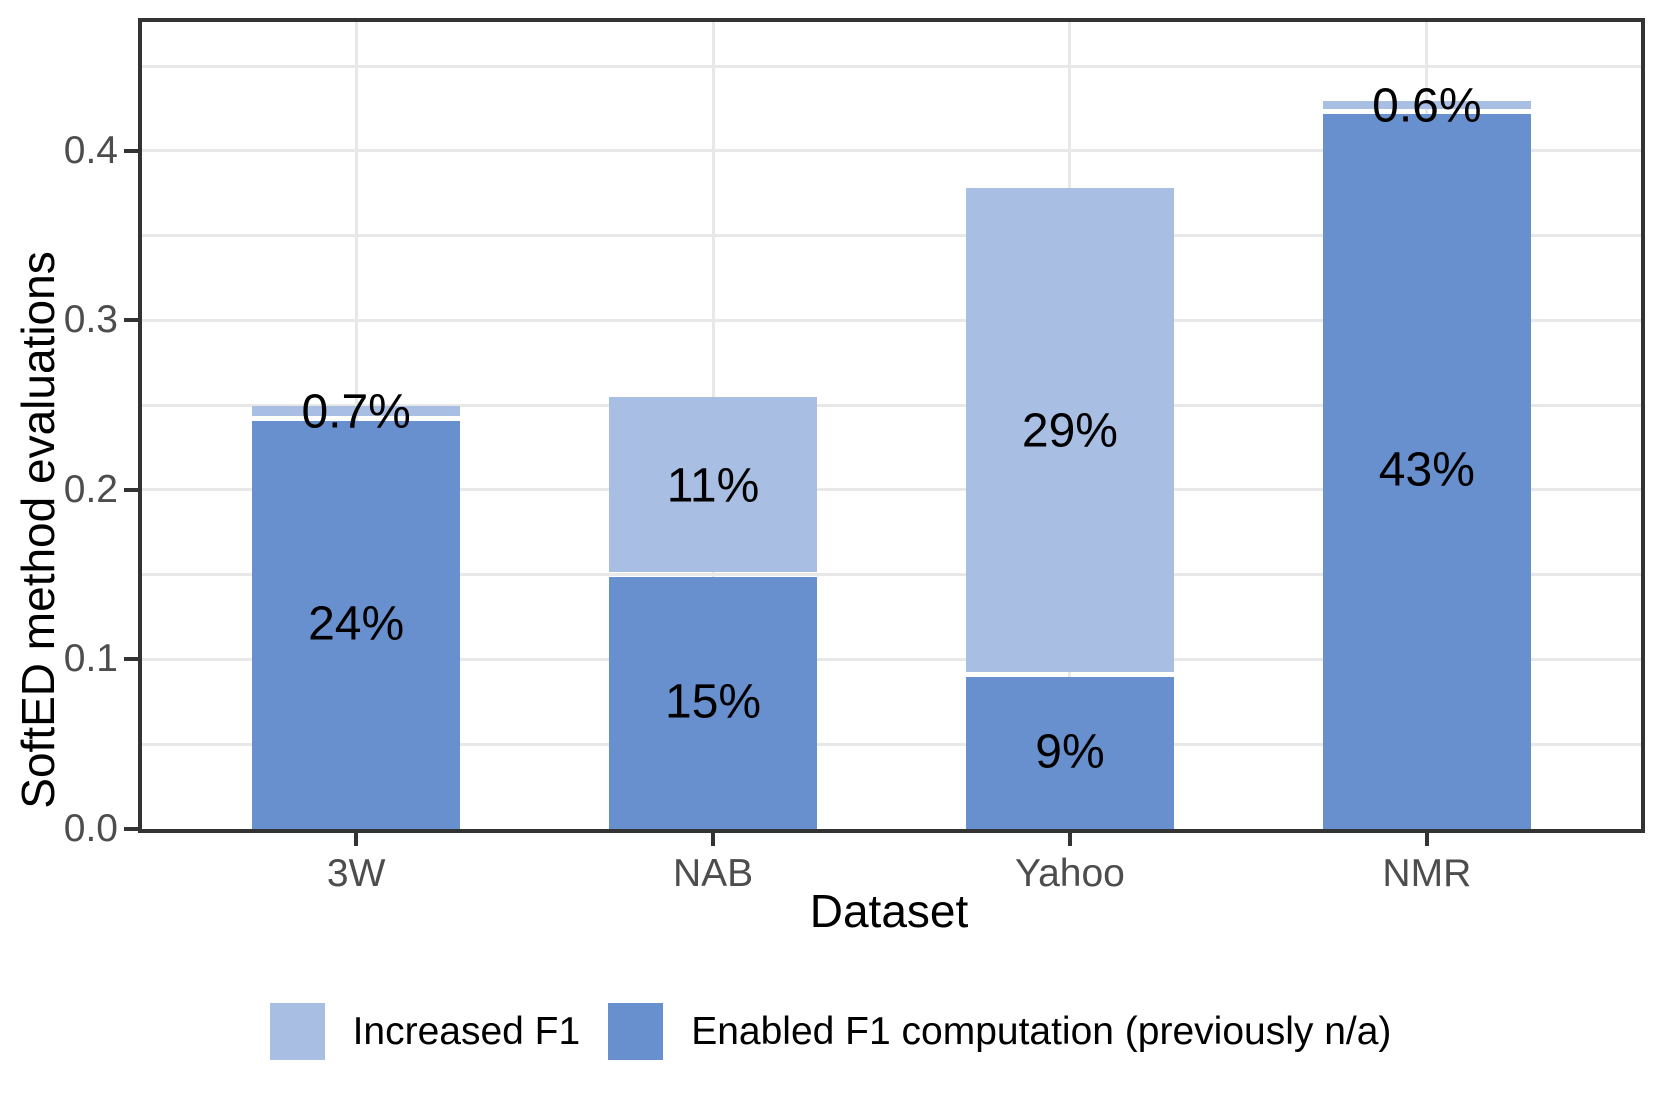 The image size is (1661, 1107). I want to click on legend-label: Enabled F1 computation (previously n/a), so click(1041, 1031).